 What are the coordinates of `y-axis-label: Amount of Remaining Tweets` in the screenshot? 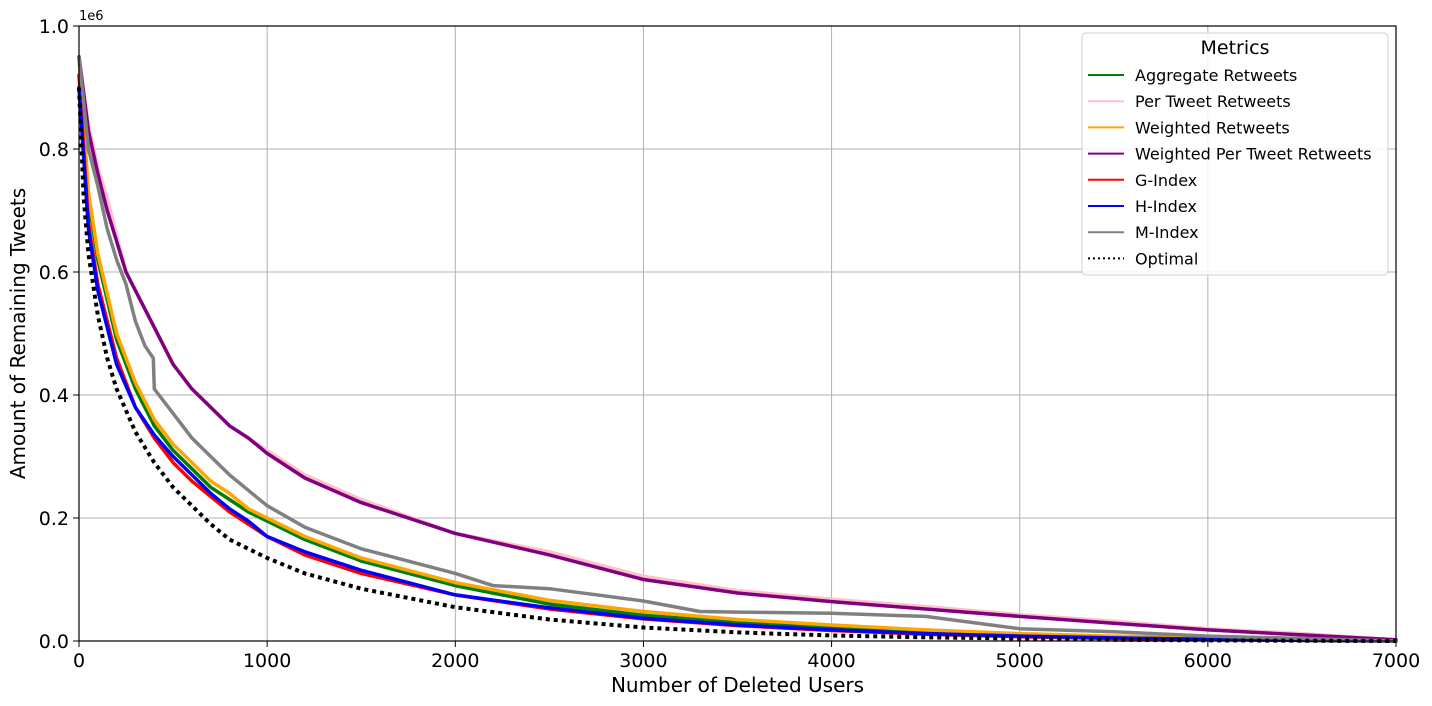 It's located at (18, 333).